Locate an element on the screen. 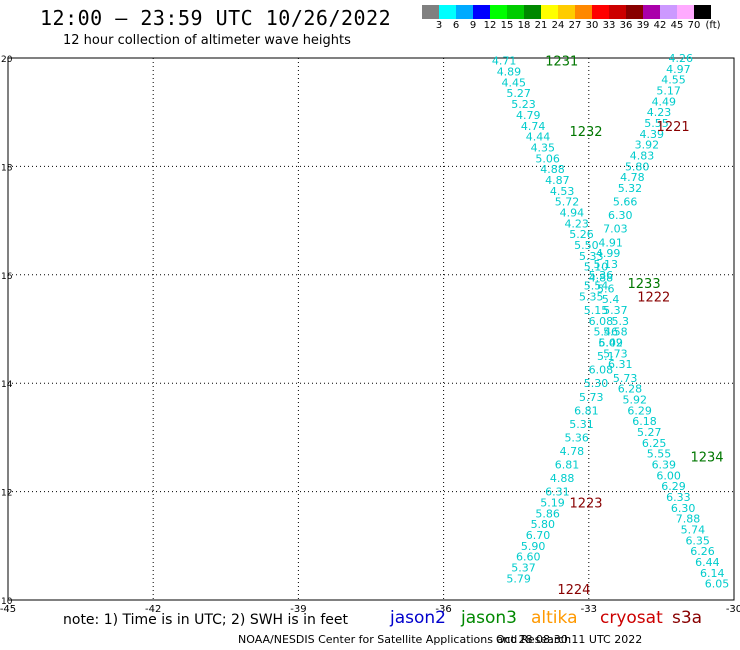 The height and width of the screenshot is (650, 740). wave-height-value: 4.97 is located at coordinates (678, 69).